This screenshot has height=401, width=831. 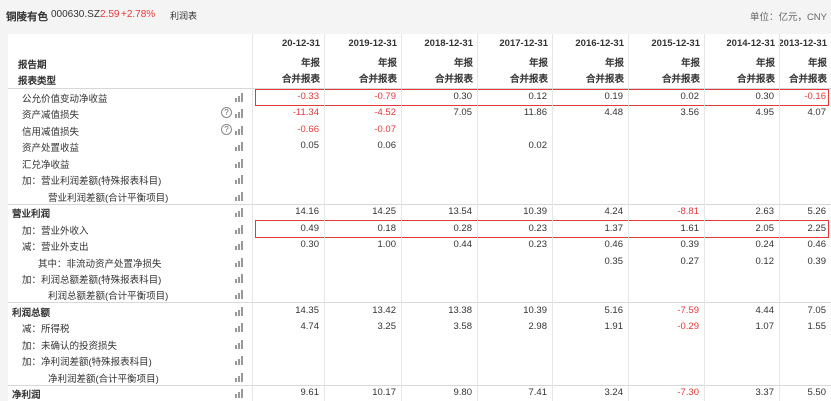 I want to click on period-column-header: 20-12-31 年报合并报表, so click(x=288, y=61).